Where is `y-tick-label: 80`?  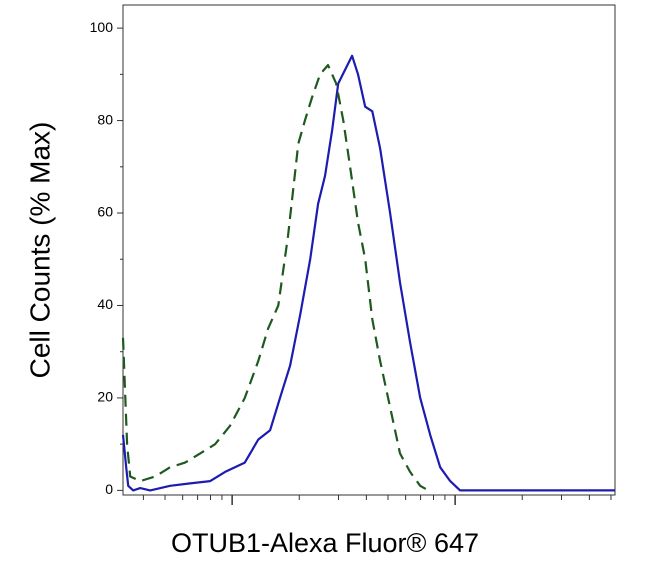
y-tick-label: 80 is located at coordinates (105, 119).